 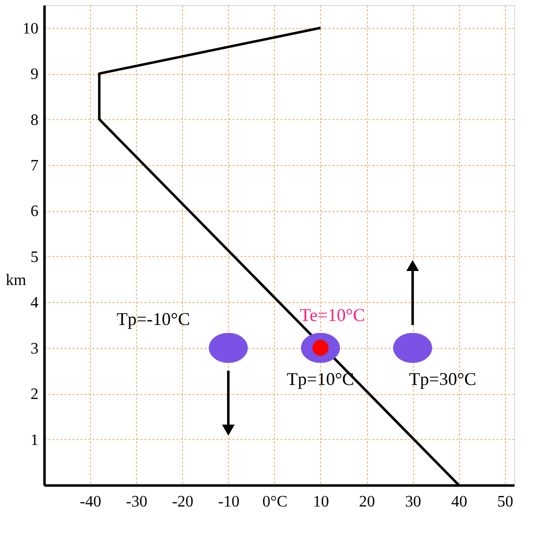 What do you see at coordinates (320, 502) in the screenshot?
I see `x-tick-label: 10` at bounding box center [320, 502].